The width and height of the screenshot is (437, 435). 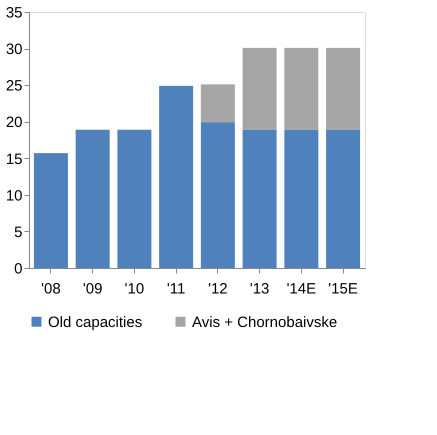 I want to click on y-tick-label: 30, so click(x=14, y=49).